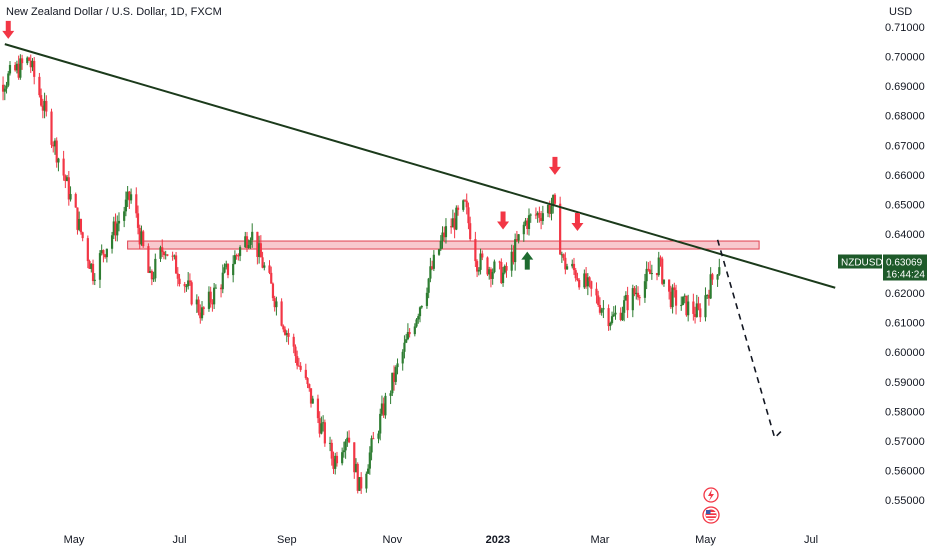 The width and height of the screenshot is (932, 550). I want to click on countdown-label: 16:44:24, so click(905, 275).